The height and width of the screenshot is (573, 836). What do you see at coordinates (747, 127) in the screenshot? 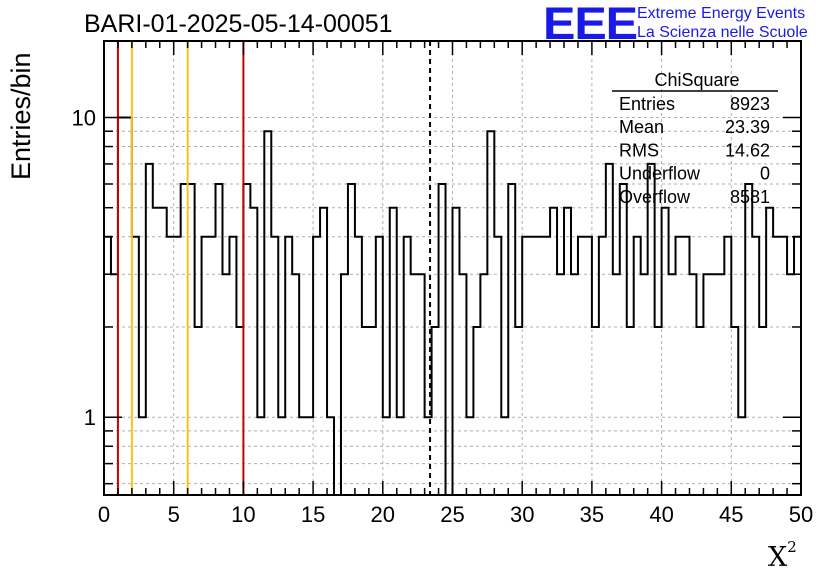
I see `stats-value: 23.39` at bounding box center [747, 127].